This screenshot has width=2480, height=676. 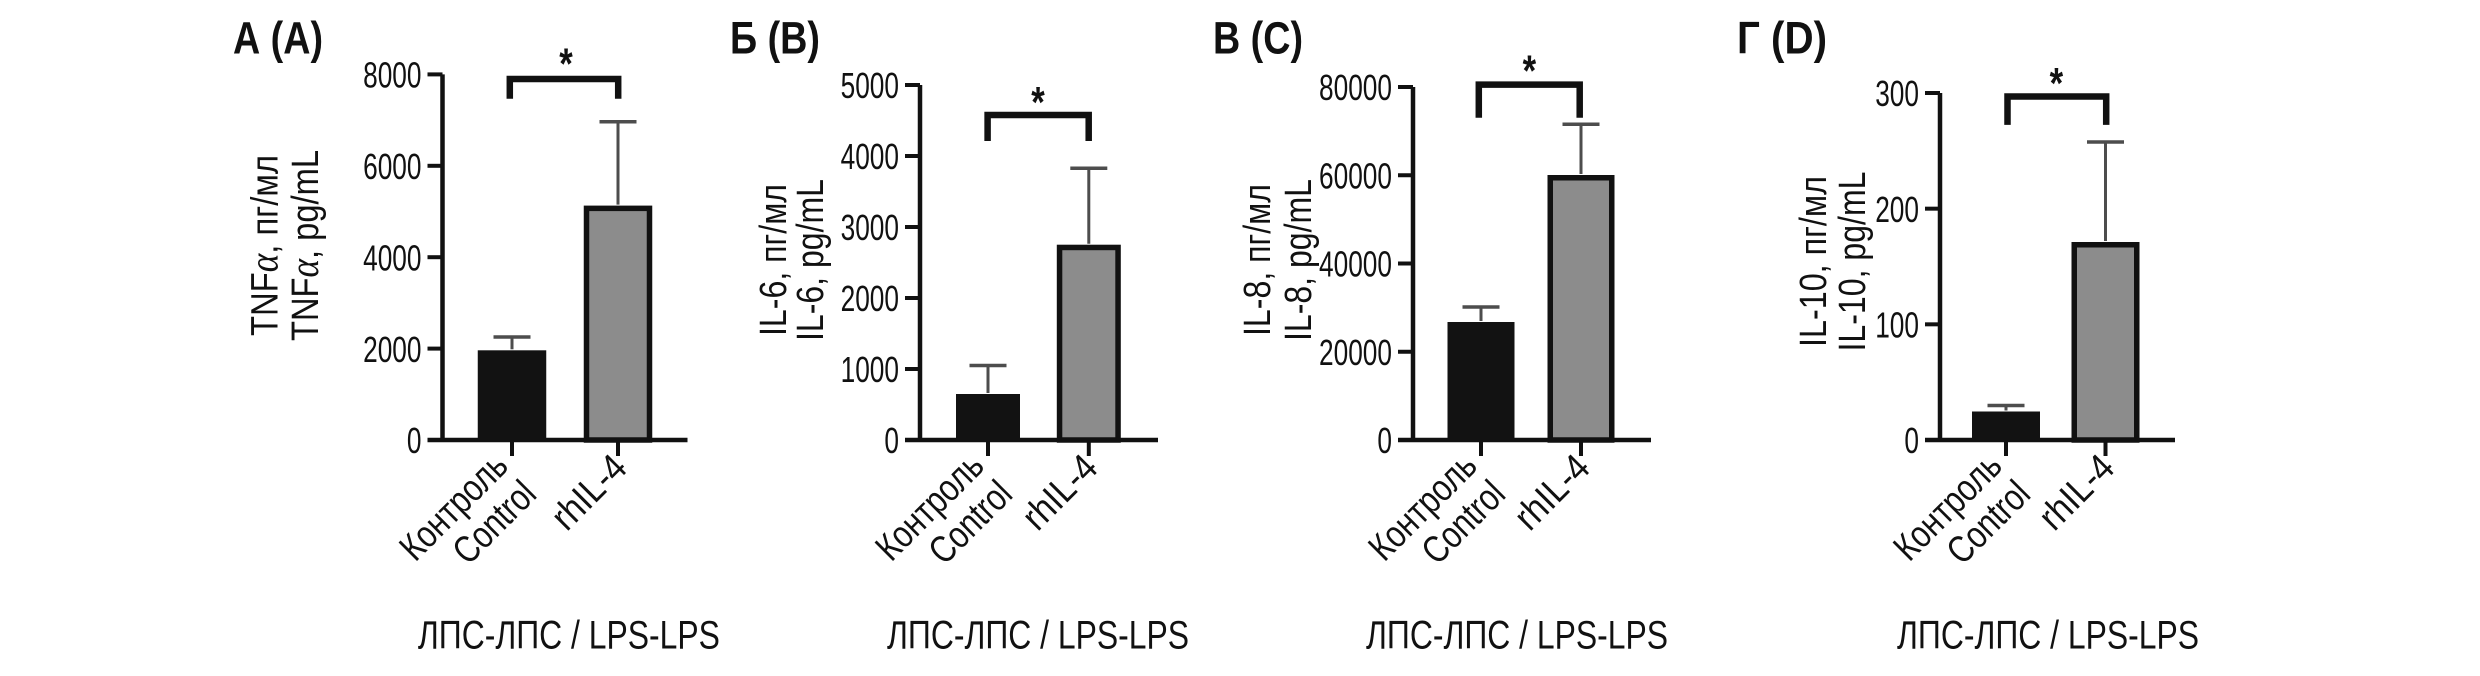 What do you see at coordinates (1897, 93) in the screenshot?
I see `svg-text: 300` at bounding box center [1897, 93].